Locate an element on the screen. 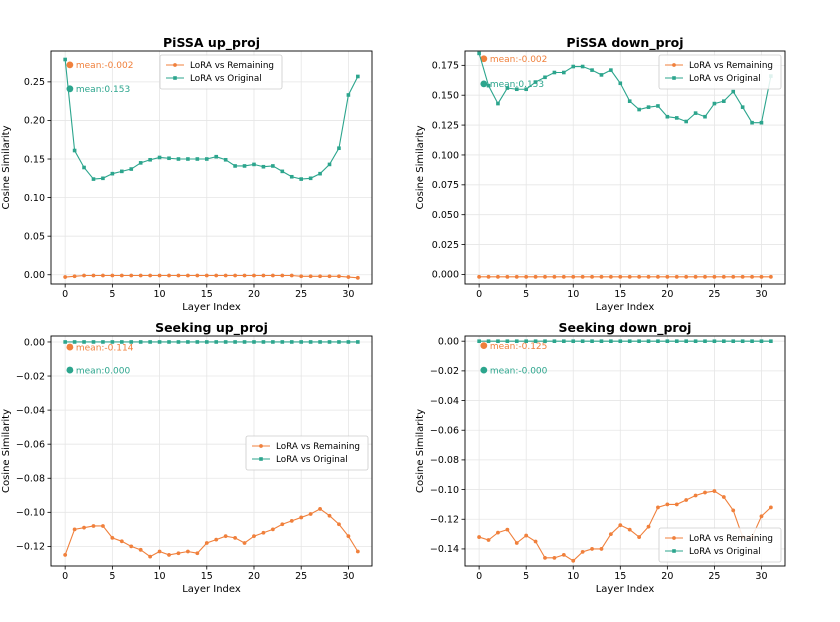  y-axis-label: Cosine Similarity is located at coordinates (6, 451).